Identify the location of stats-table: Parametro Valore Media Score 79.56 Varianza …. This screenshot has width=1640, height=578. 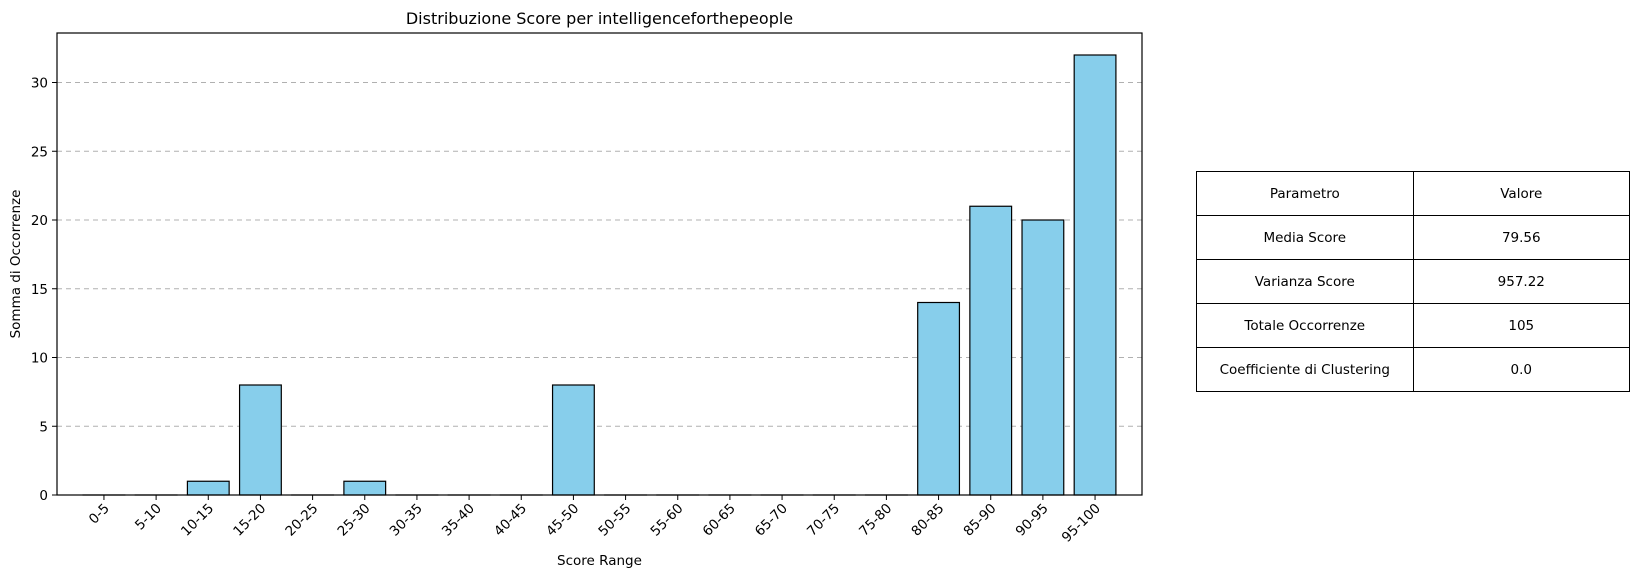
(1413, 281).